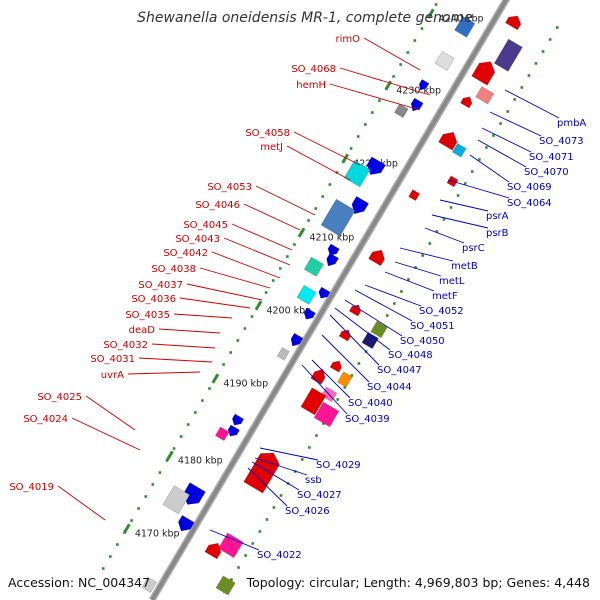 This screenshot has height=600, width=600. What do you see at coordinates (153, 299) in the screenshot?
I see `forward-gene-label: SO_4036` at bounding box center [153, 299].